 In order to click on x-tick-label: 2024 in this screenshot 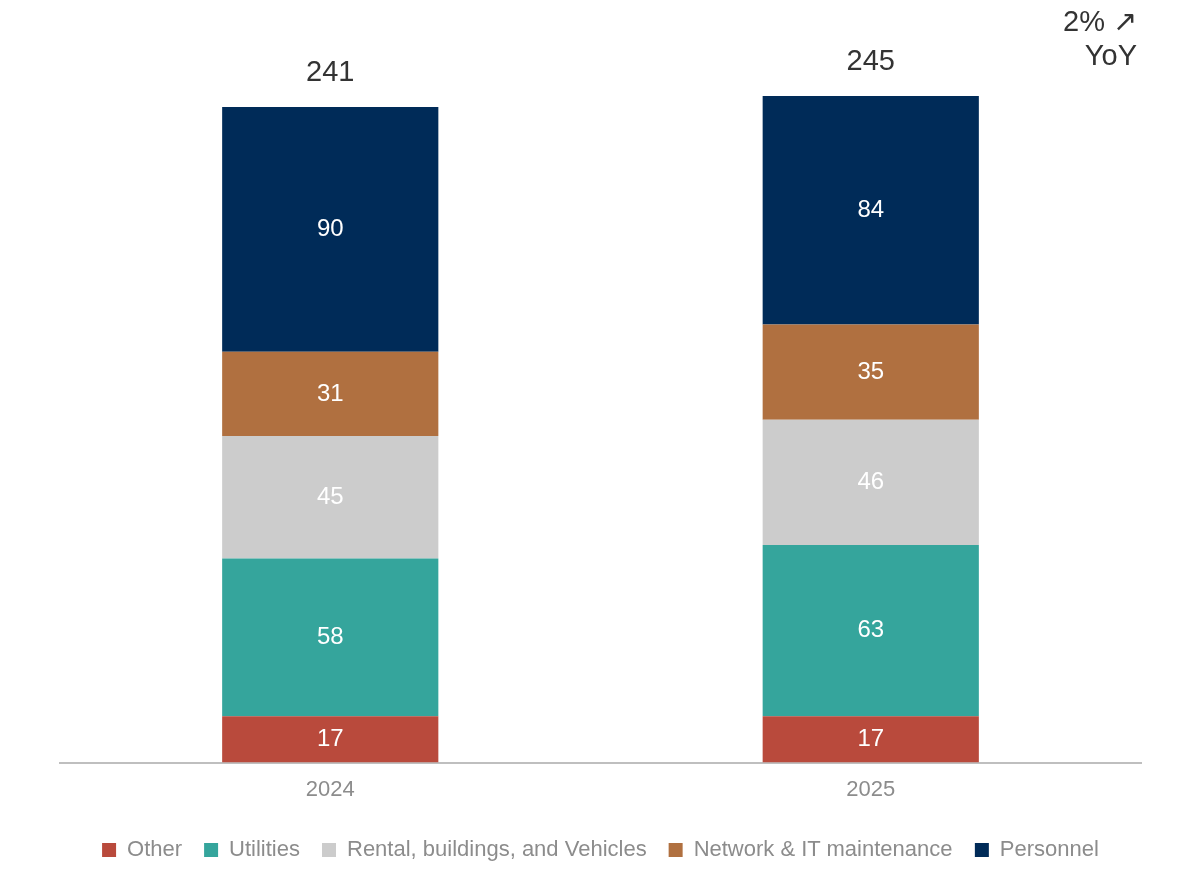, I will do `click(330, 788)`.